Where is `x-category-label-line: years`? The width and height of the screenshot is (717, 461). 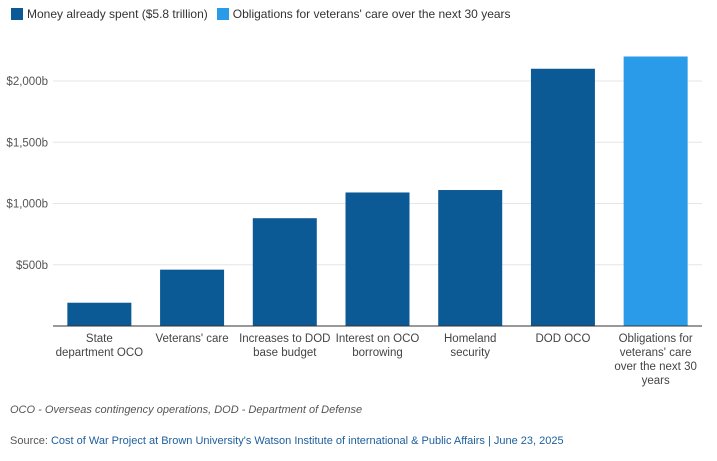
x-category-label-line: years is located at coordinates (656, 381).